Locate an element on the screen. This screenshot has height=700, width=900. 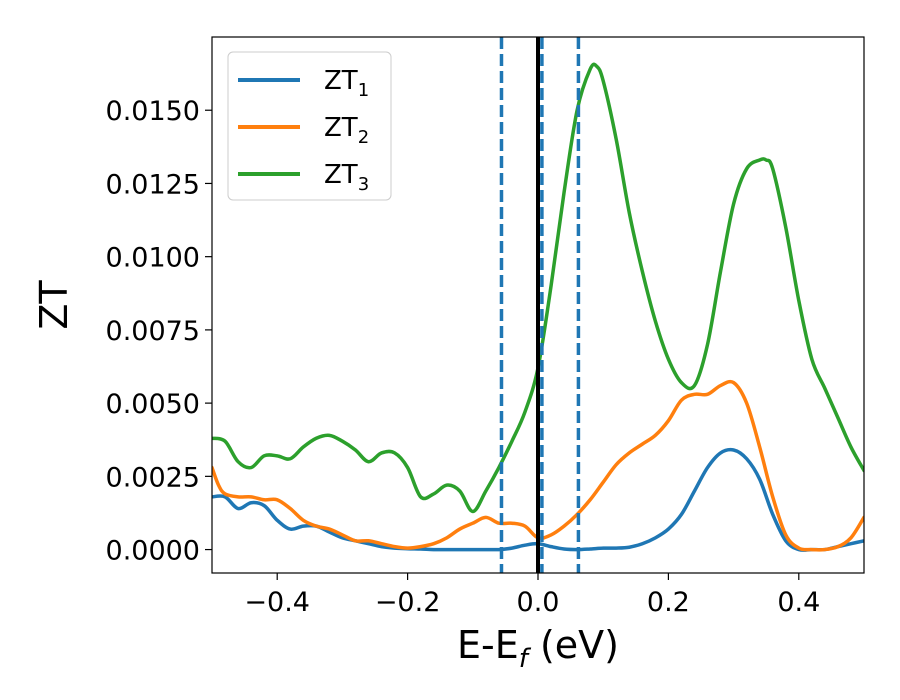
y-tick-label: 0.0150 is located at coordinates (153, 111).